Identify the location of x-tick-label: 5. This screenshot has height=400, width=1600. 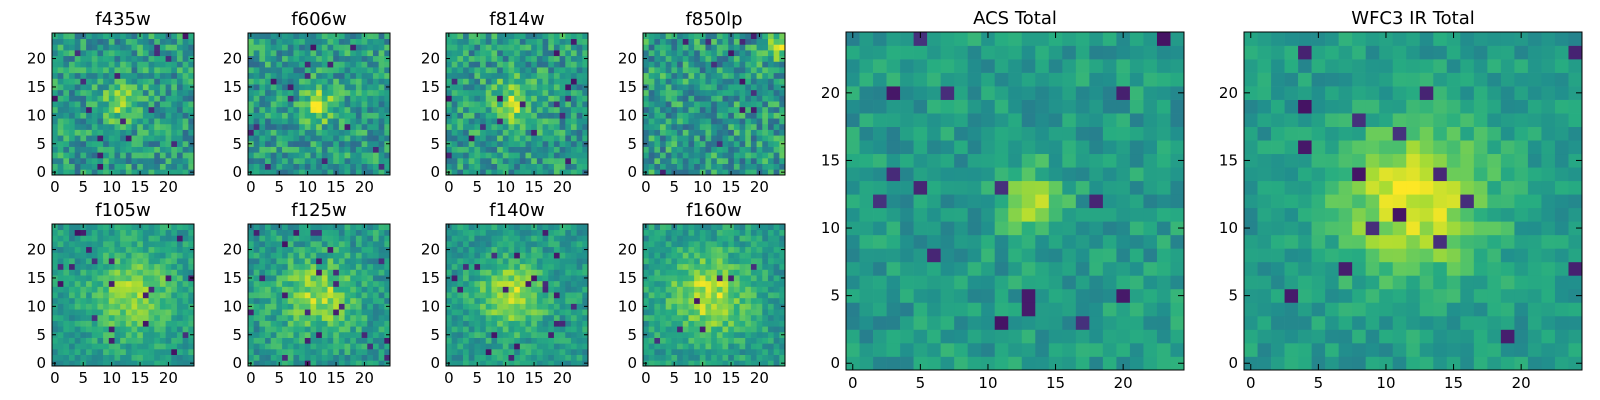
(674, 187).